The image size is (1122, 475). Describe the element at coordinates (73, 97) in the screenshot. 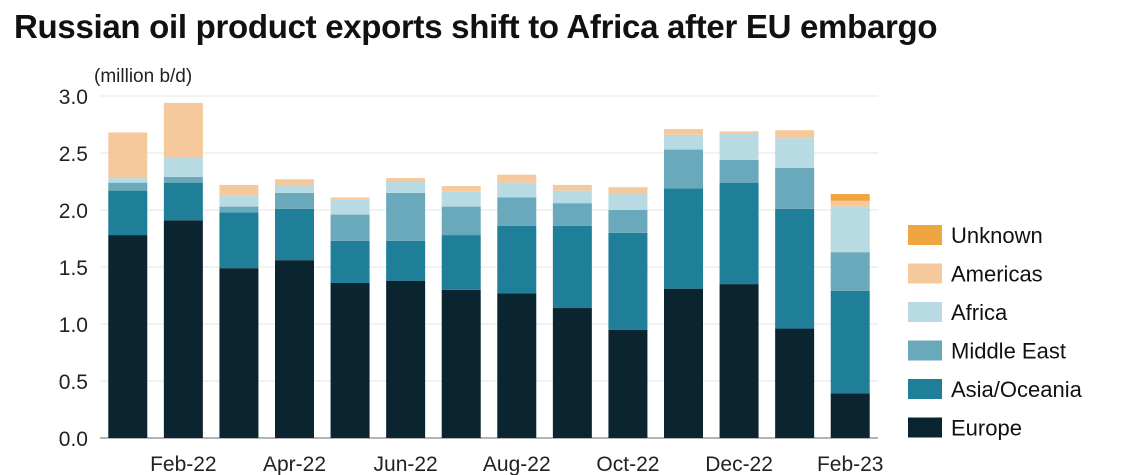

I see `y-tick-label: 3.0` at that location.